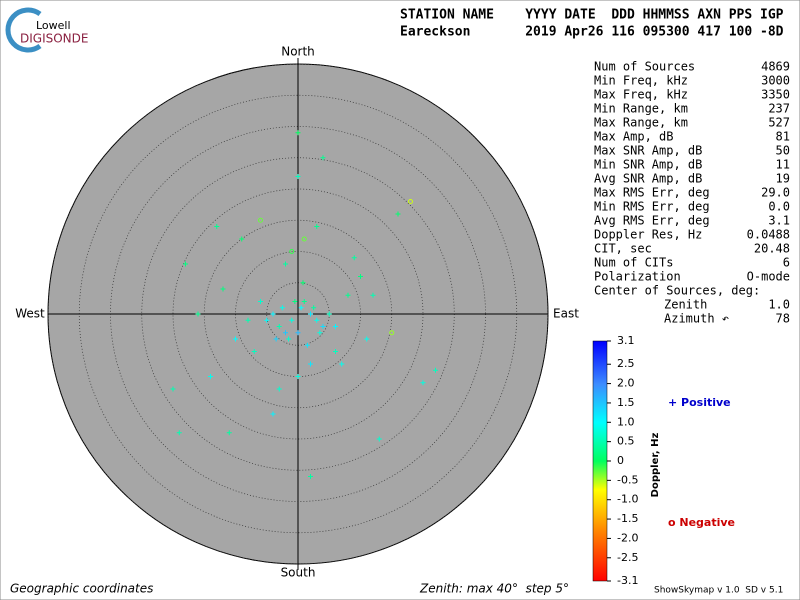 This screenshot has height=600, width=800. I want to click on stat-value: 4869, so click(775, 67).